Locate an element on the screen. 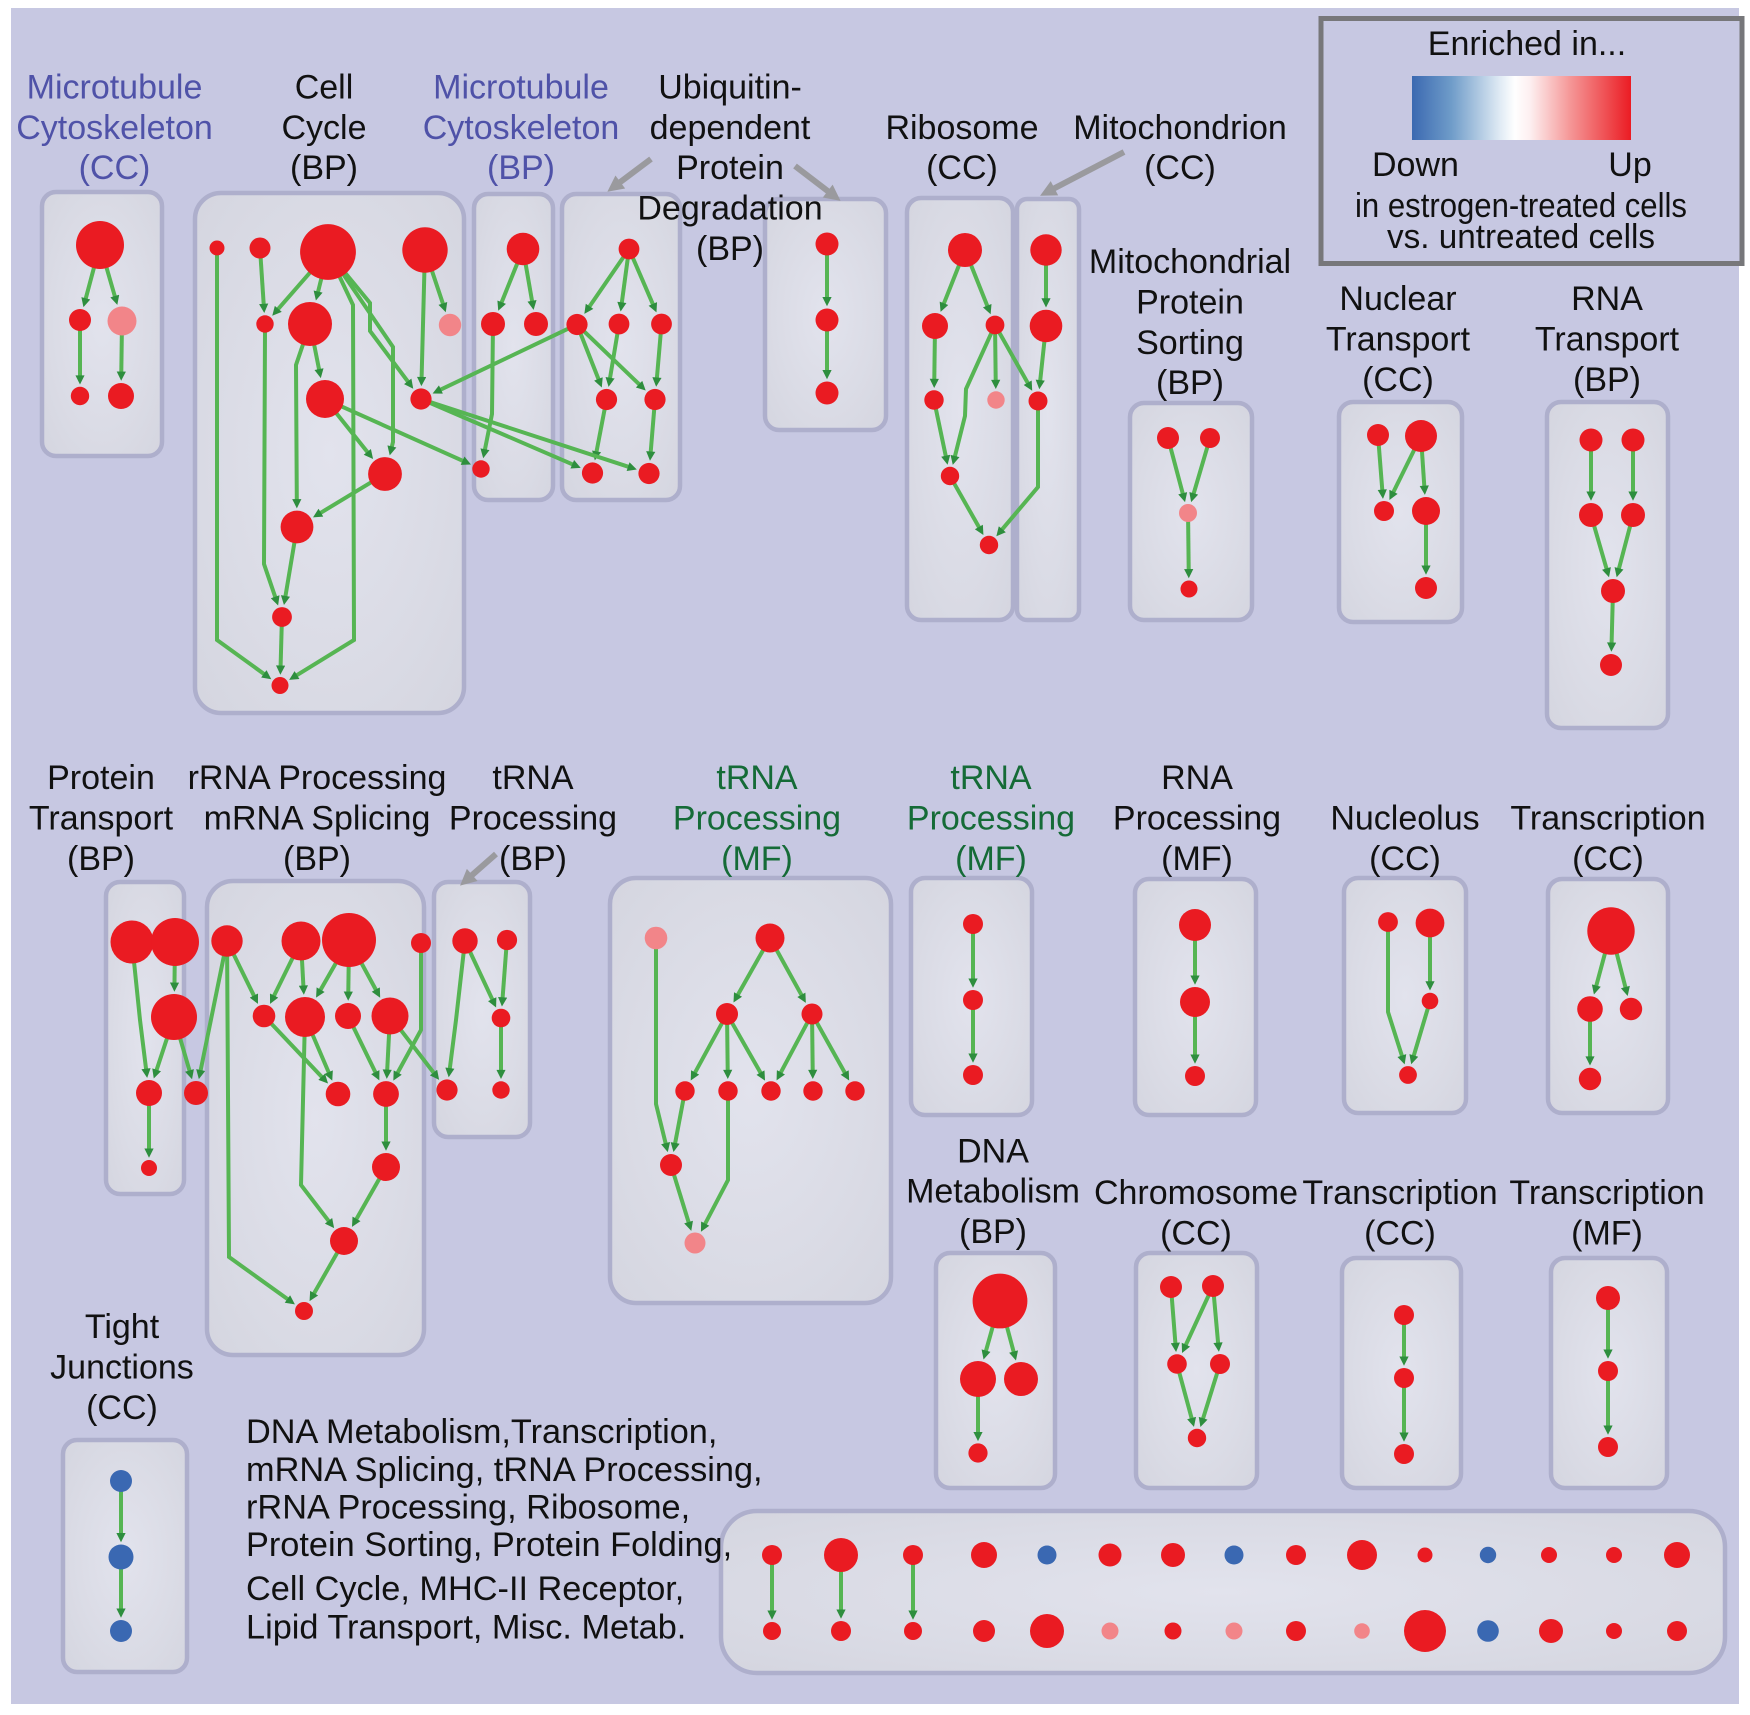 This screenshot has height=1715, width=1750. svg-text: in estrogen-treated cells is located at coordinates (1521, 206).